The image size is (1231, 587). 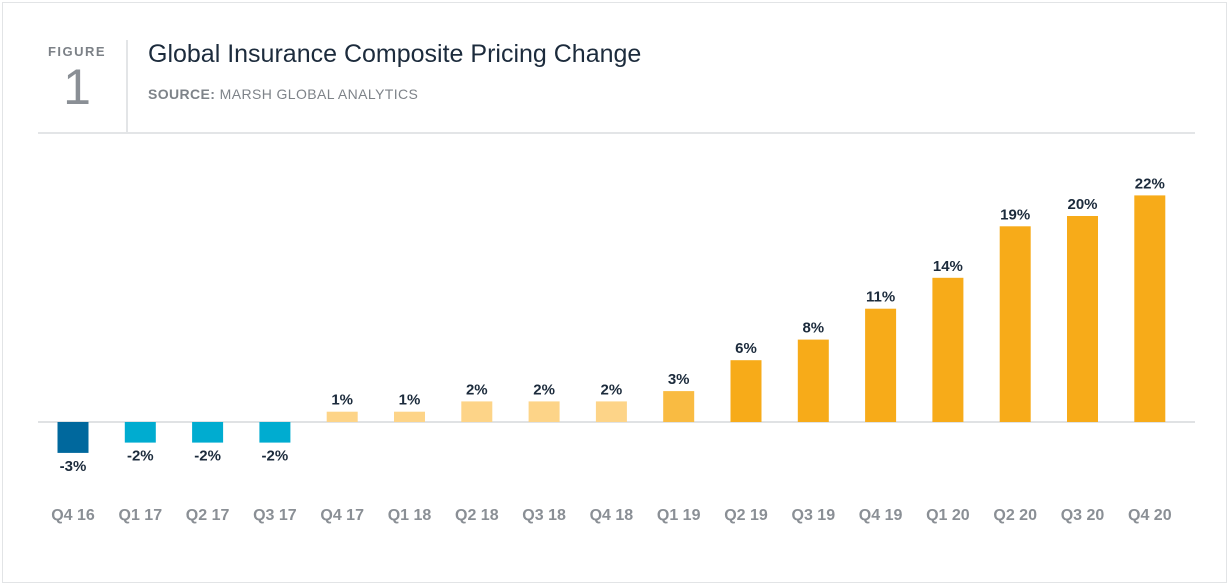 What do you see at coordinates (1015, 214) in the screenshot?
I see `value-label: 19%` at bounding box center [1015, 214].